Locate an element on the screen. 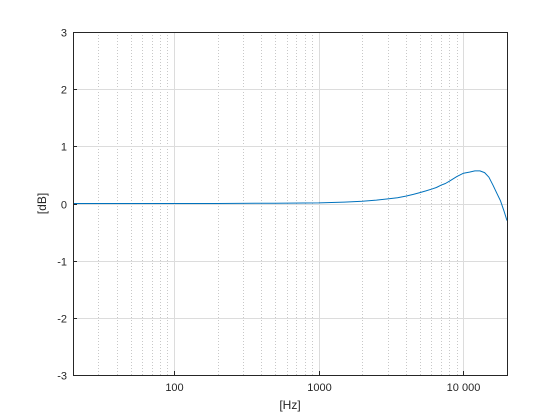 This screenshot has width=560, height=420. y-tick-label: 1 is located at coordinates (64, 148).